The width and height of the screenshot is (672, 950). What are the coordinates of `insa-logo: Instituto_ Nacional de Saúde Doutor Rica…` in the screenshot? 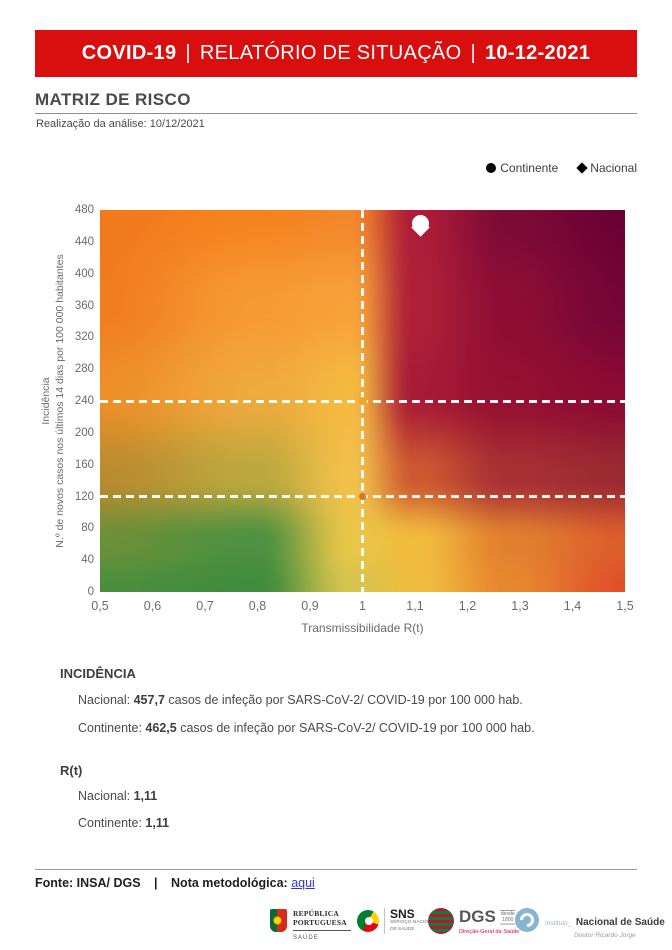 It's located at (590, 923).